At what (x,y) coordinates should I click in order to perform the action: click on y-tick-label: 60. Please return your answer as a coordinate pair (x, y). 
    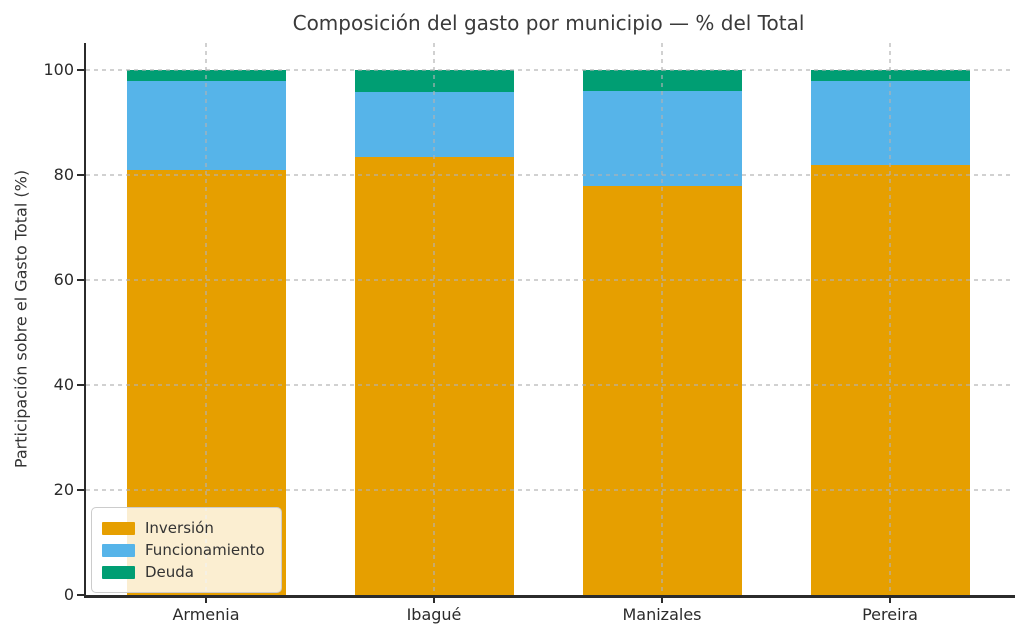
    Looking at the image, I should click on (63, 279).